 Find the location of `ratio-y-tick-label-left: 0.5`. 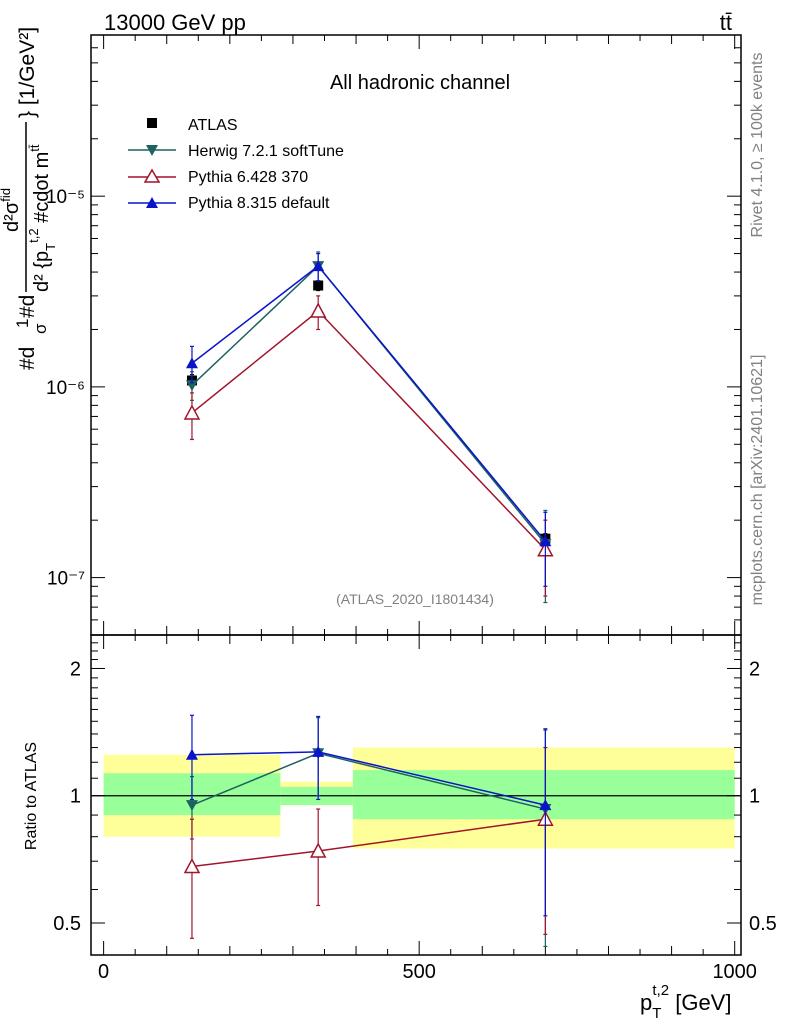

ratio-y-tick-label-left: 0.5 is located at coordinates (67, 924).